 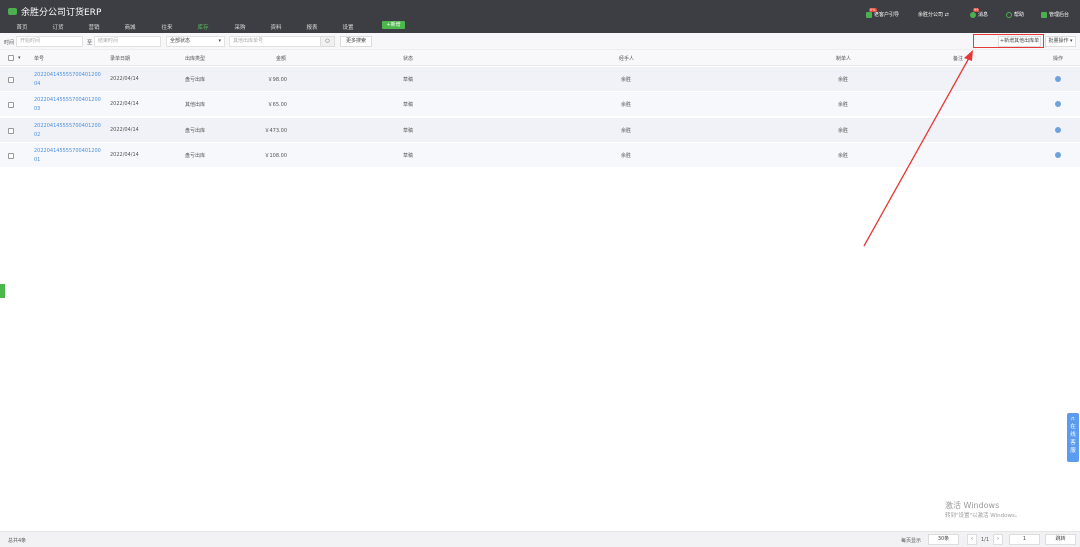 I want to click on customer-guide-link: 0% 老客户引导, so click(x=883, y=12).